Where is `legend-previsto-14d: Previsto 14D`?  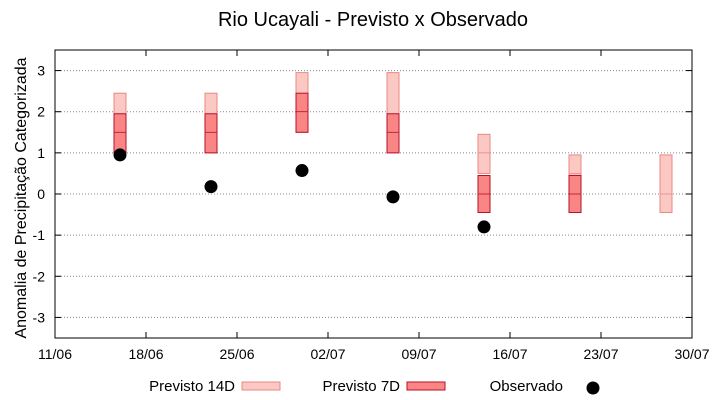 legend-previsto-14d: Previsto 14D is located at coordinates (215, 386).